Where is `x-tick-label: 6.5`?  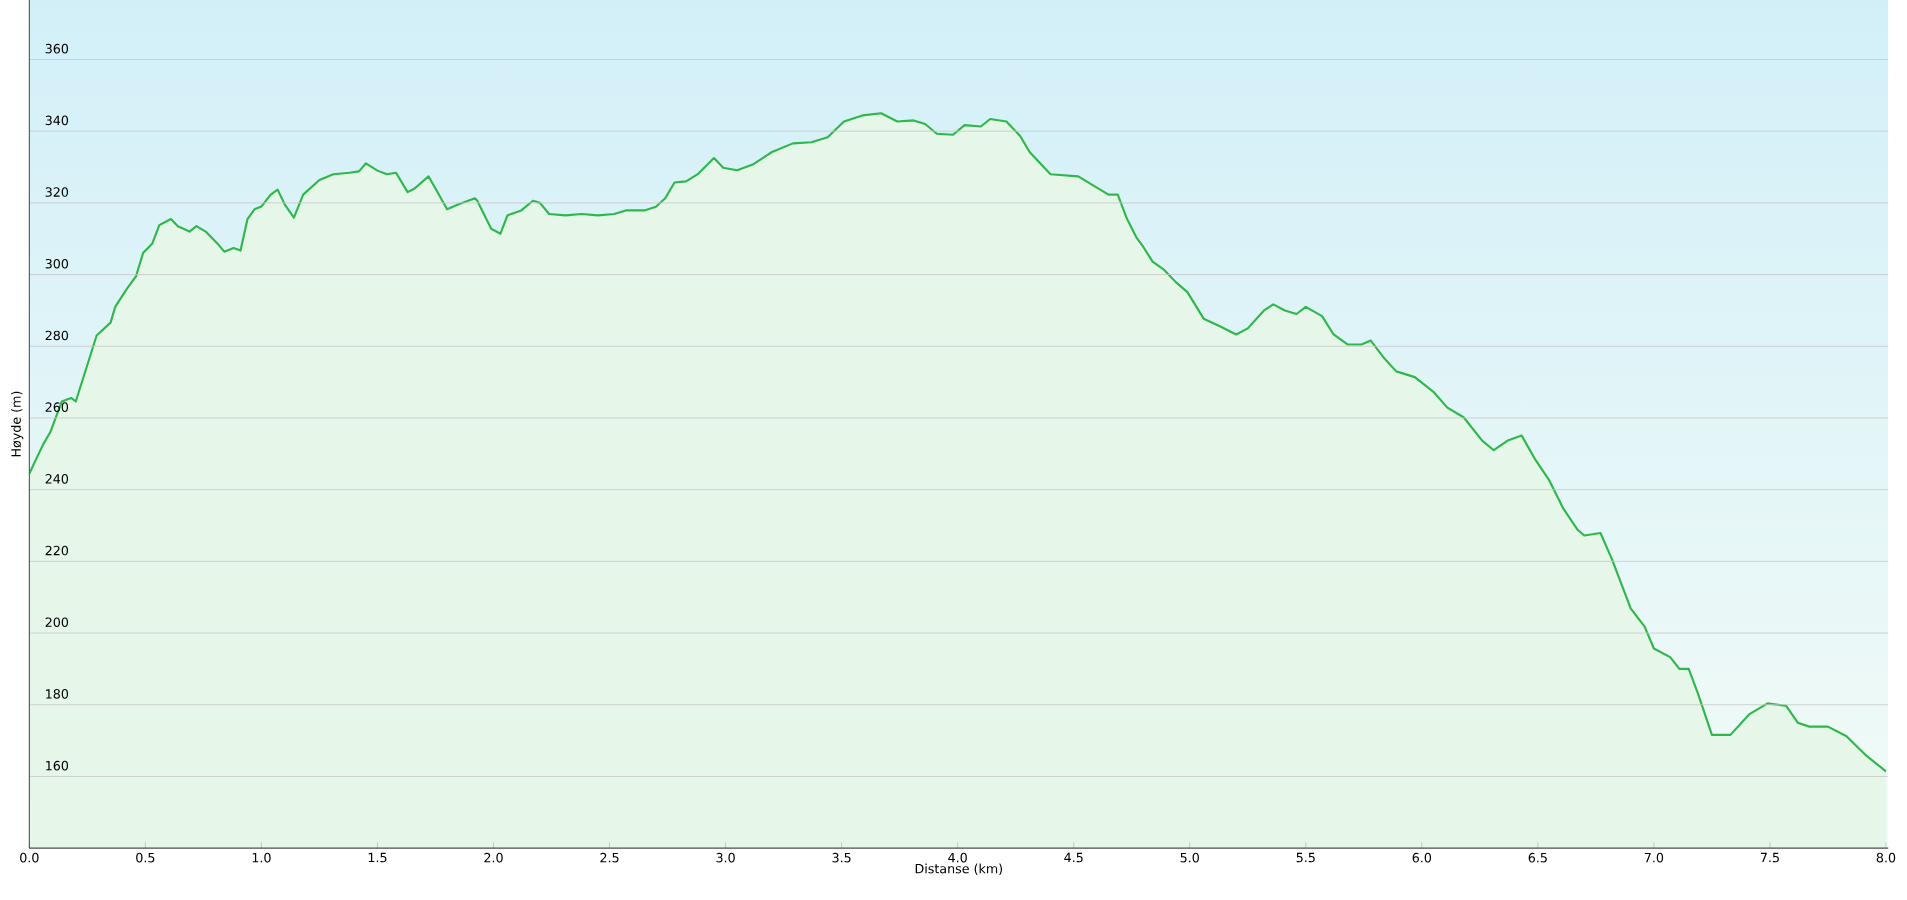
x-tick-label: 6.5 is located at coordinates (1537, 857).